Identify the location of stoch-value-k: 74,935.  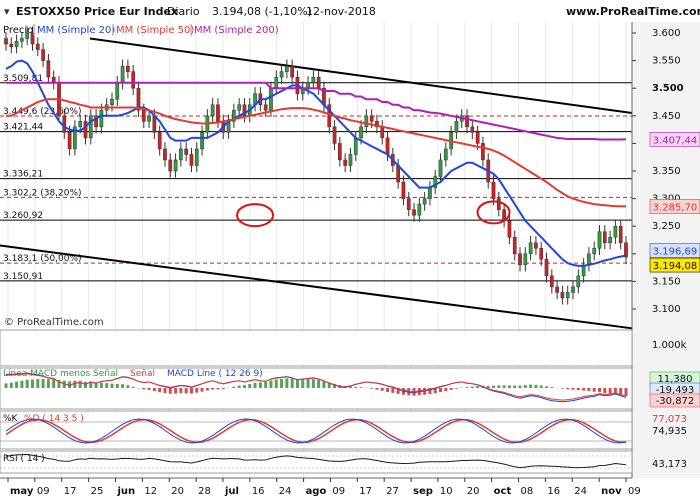
(669, 431).